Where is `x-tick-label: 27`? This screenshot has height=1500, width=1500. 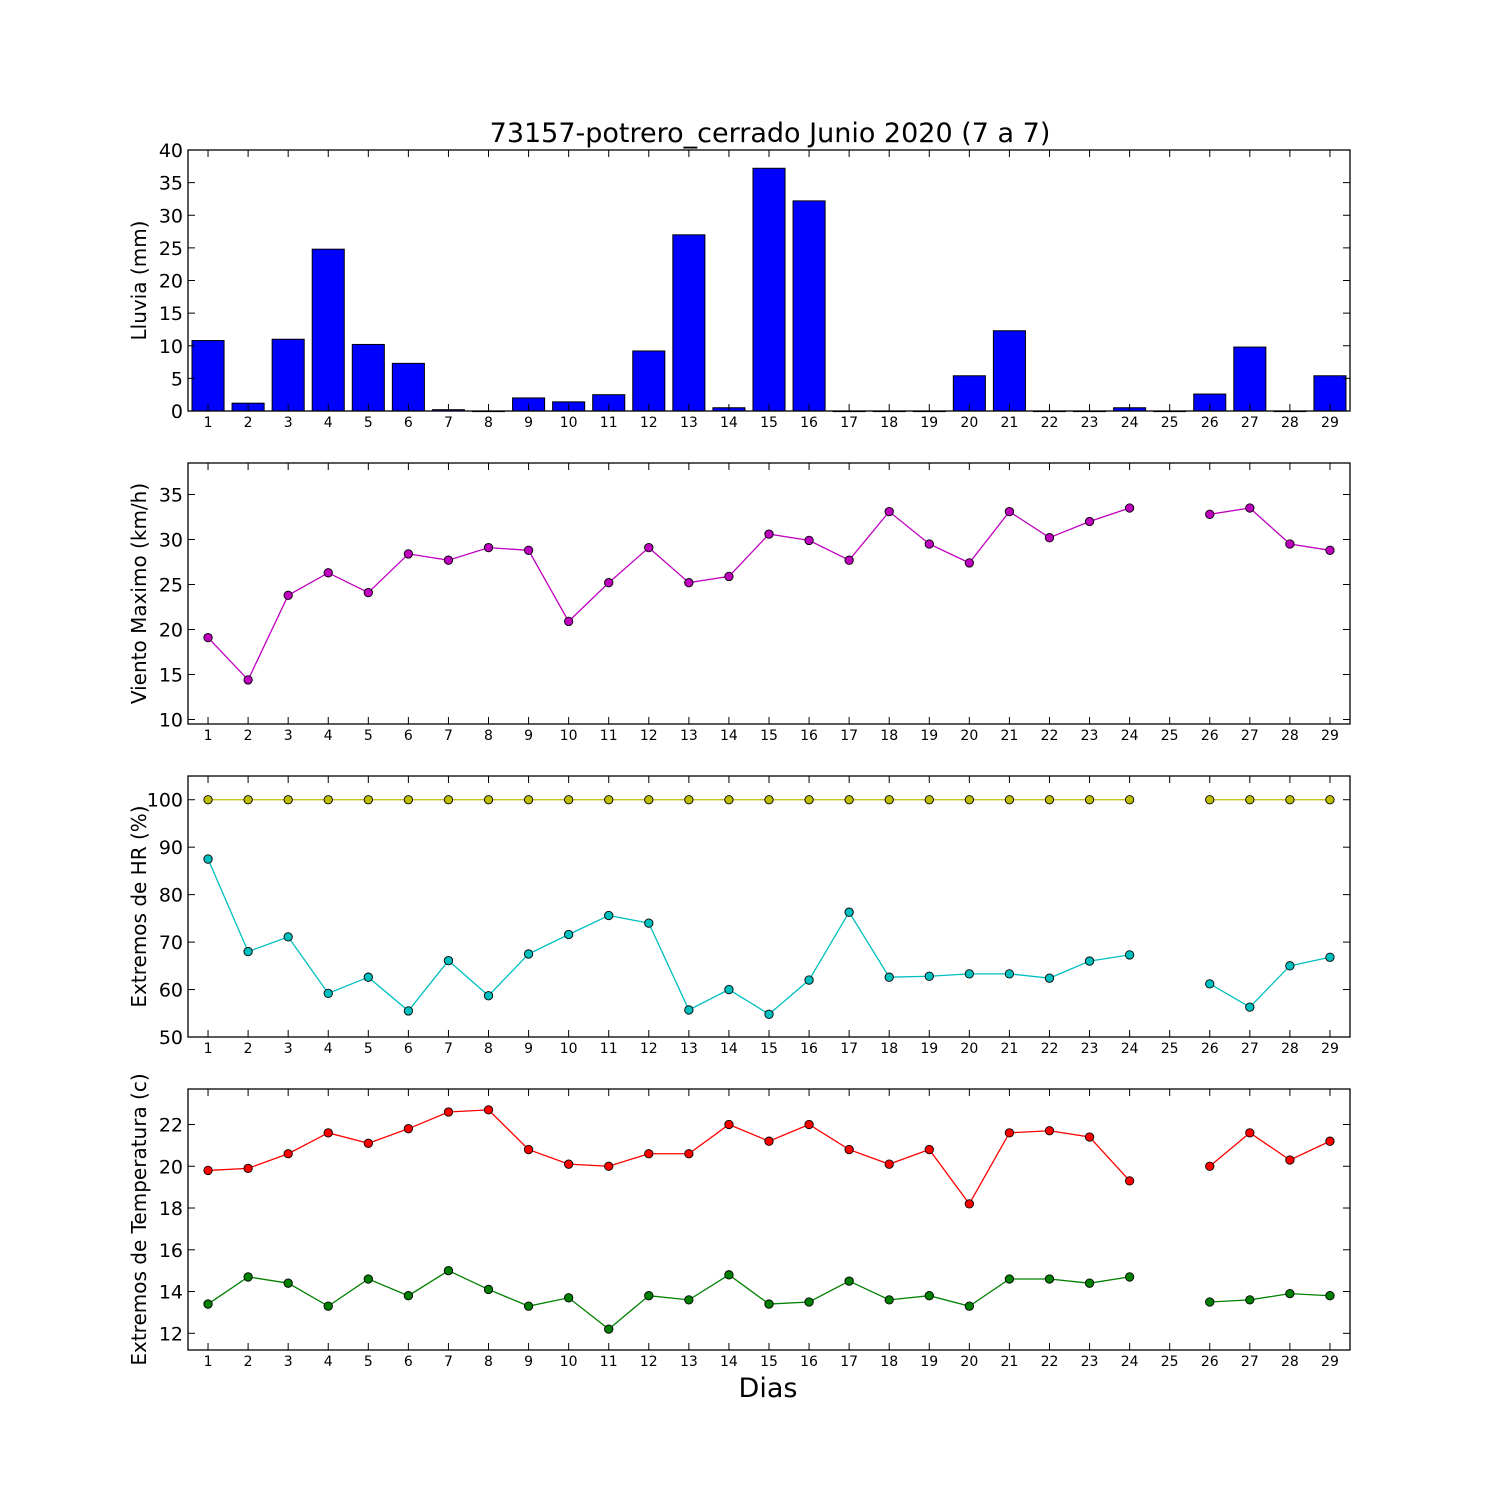
x-tick-label: 27 is located at coordinates (1250, 1362).